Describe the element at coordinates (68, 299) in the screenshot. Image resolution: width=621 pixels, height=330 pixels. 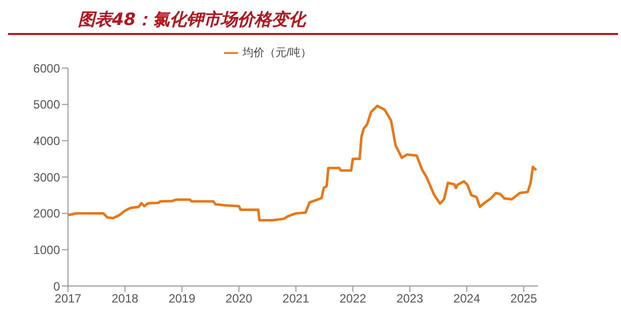
I see `x-tick-label: 2017` at that location.